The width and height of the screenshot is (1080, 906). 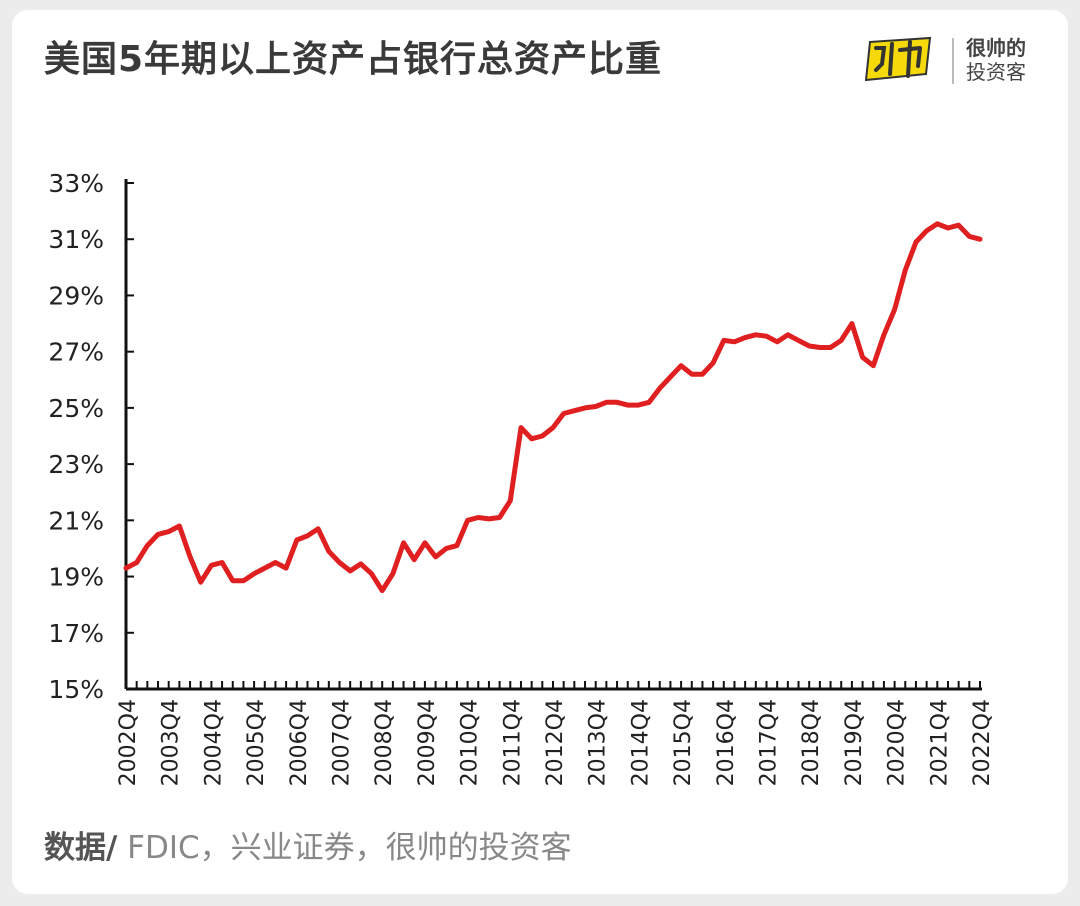 What do you see at coordinates (76, 239) in the screenshot?
I see `y-tick-label: 31%` at bounding box center [76, 239].